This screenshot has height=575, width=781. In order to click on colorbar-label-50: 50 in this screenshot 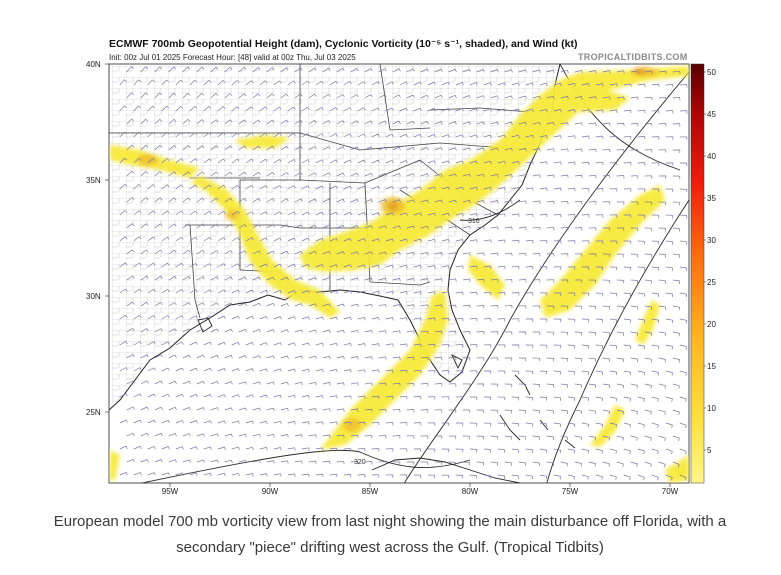, I will do `click(711, 72)`.